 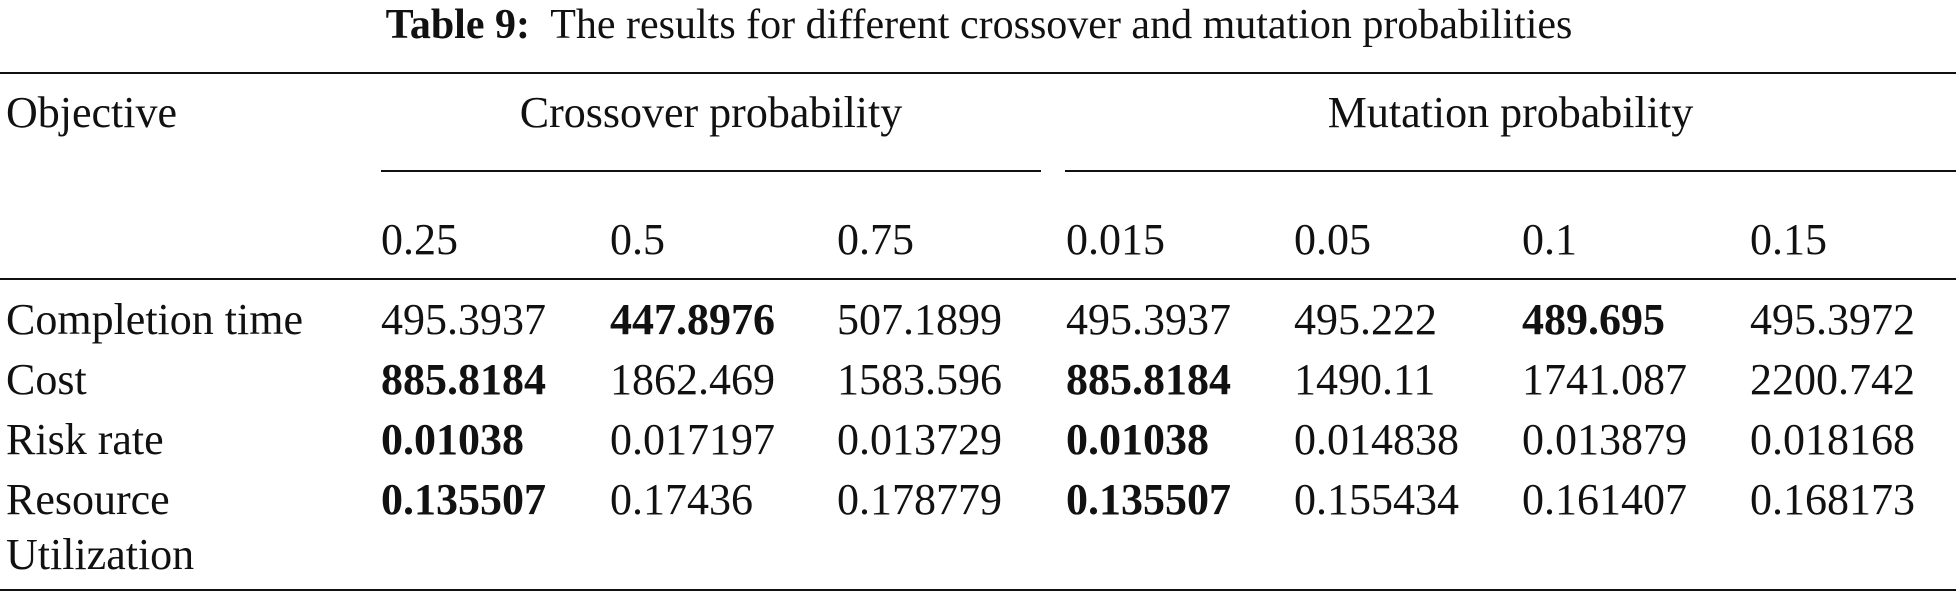 What do you see at coordinates (46, 379) in the screenshot?
I see `row-label: Cost` at bounding box center [46, 379].